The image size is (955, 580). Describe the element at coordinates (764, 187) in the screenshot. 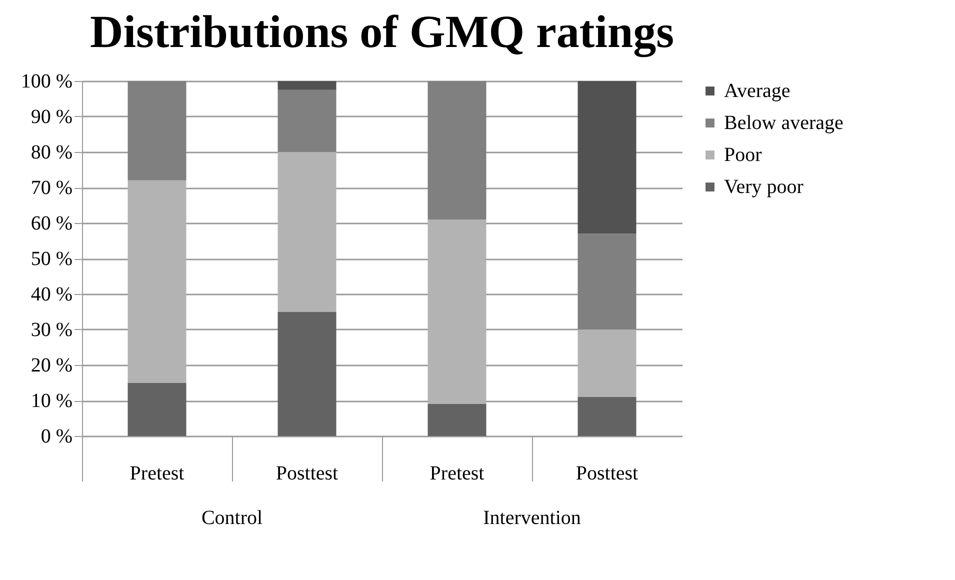

I see `legend-label: Very poor` at that location.